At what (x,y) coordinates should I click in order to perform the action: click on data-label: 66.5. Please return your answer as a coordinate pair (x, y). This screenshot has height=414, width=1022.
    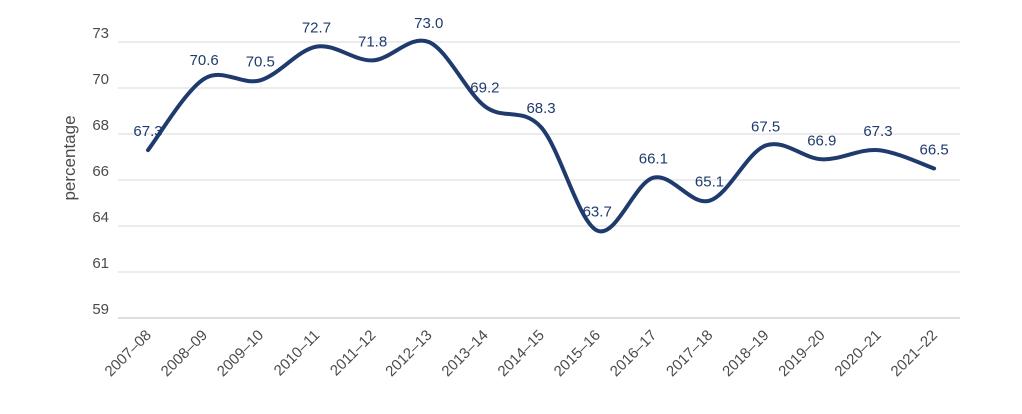
    Looking at the image, I should click on (933, 150).